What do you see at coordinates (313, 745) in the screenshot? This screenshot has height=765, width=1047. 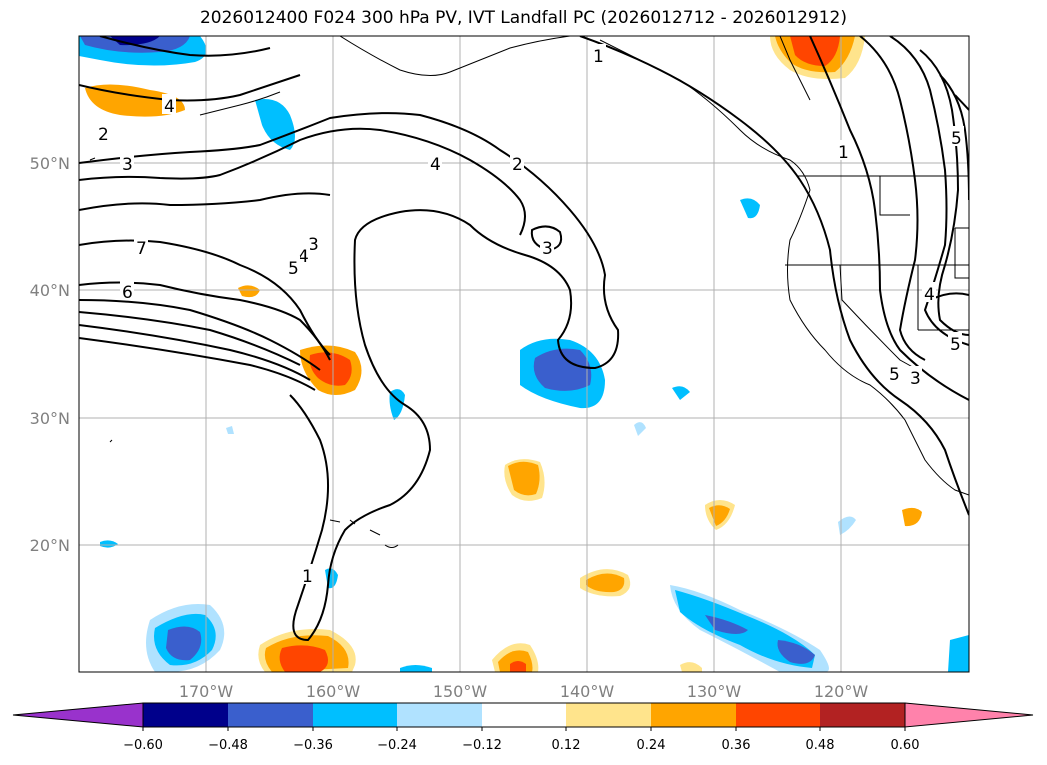 I see `colorbar-tick-label: −0.36` at bounding box center [313, 745].